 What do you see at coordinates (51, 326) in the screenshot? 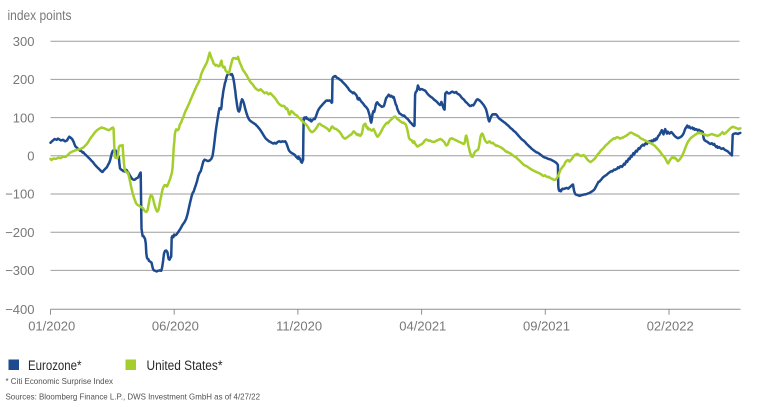
I see `svg-text: 01/2020` at bounding box center [51, 326].